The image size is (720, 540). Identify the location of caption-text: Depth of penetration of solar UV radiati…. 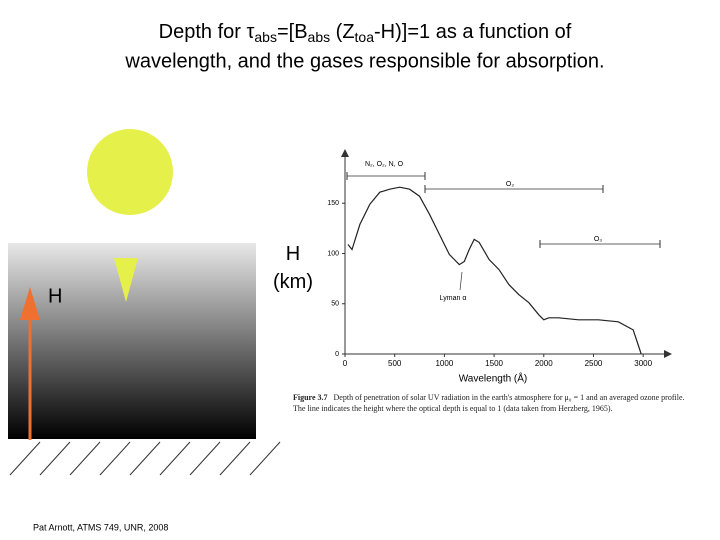
(489, 403).